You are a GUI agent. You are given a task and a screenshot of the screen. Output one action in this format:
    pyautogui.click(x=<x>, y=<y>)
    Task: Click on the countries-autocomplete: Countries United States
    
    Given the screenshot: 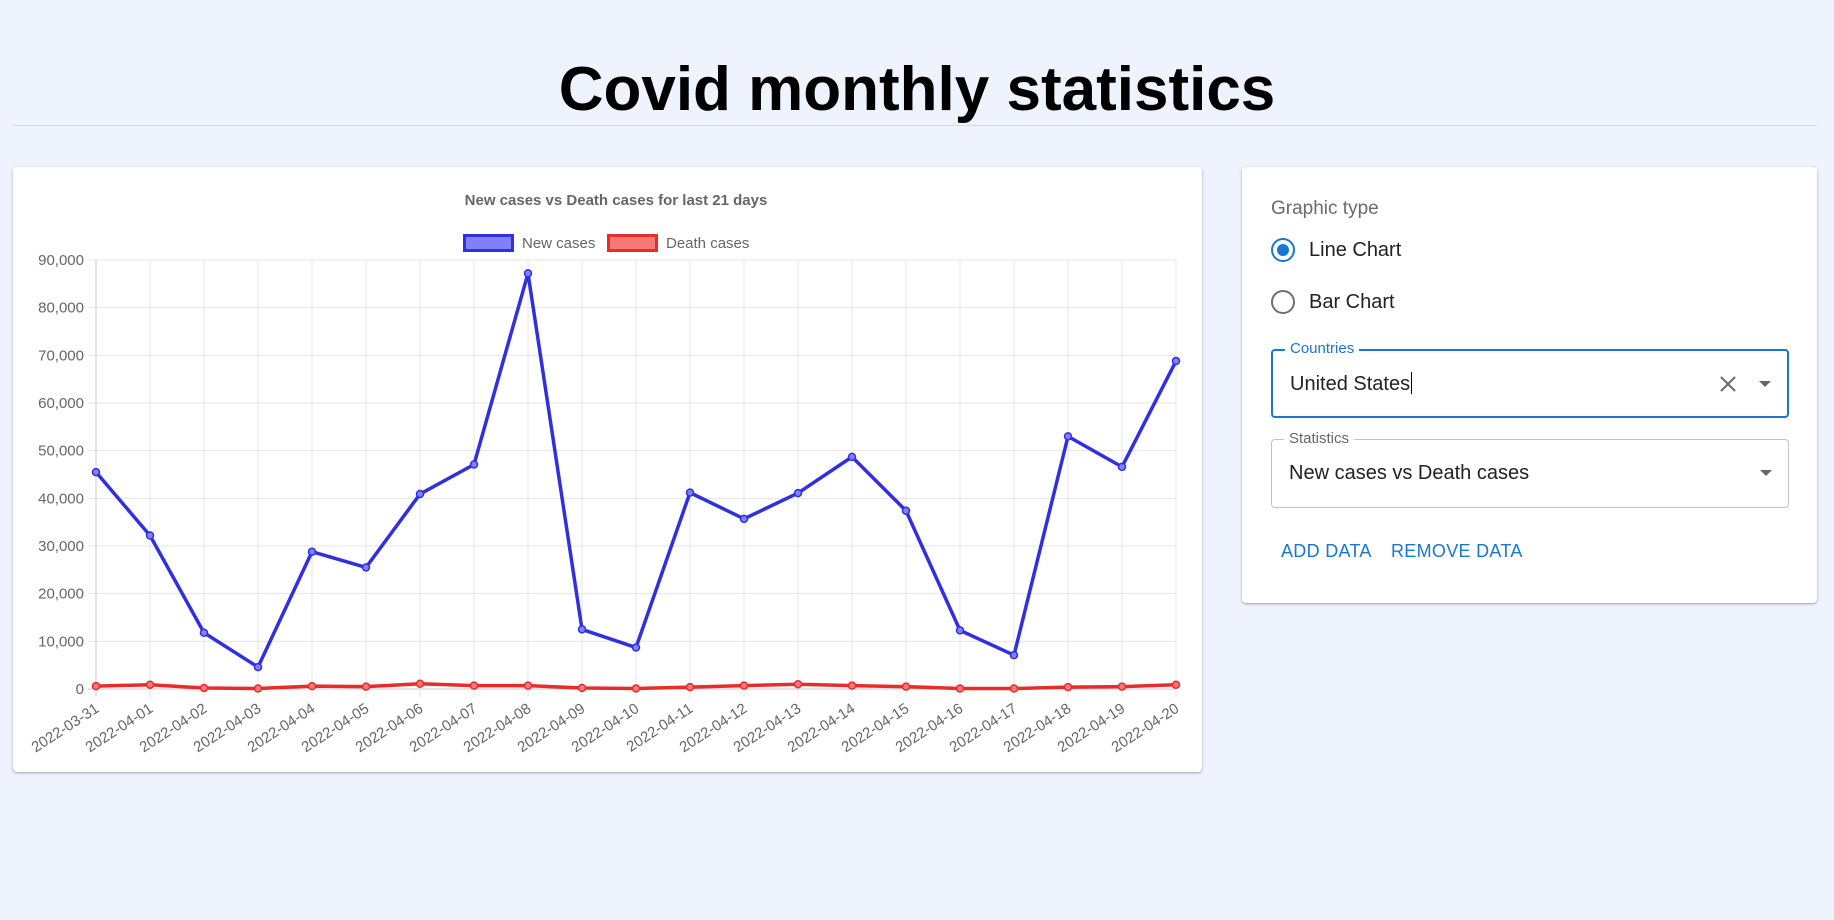 What is the action you would take?
    pyautogui.click(x=1530, y=379)
    